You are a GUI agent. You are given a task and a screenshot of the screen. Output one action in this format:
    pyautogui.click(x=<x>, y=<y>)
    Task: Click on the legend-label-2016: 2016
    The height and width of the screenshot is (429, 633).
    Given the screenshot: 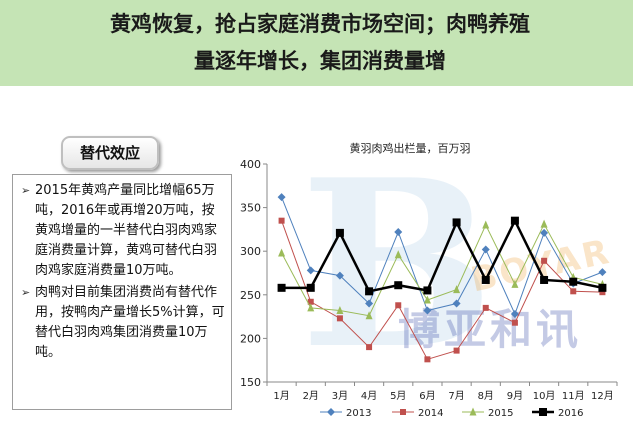 What is the action you would take?
    pyautogui.click(x=570, y=413)
    